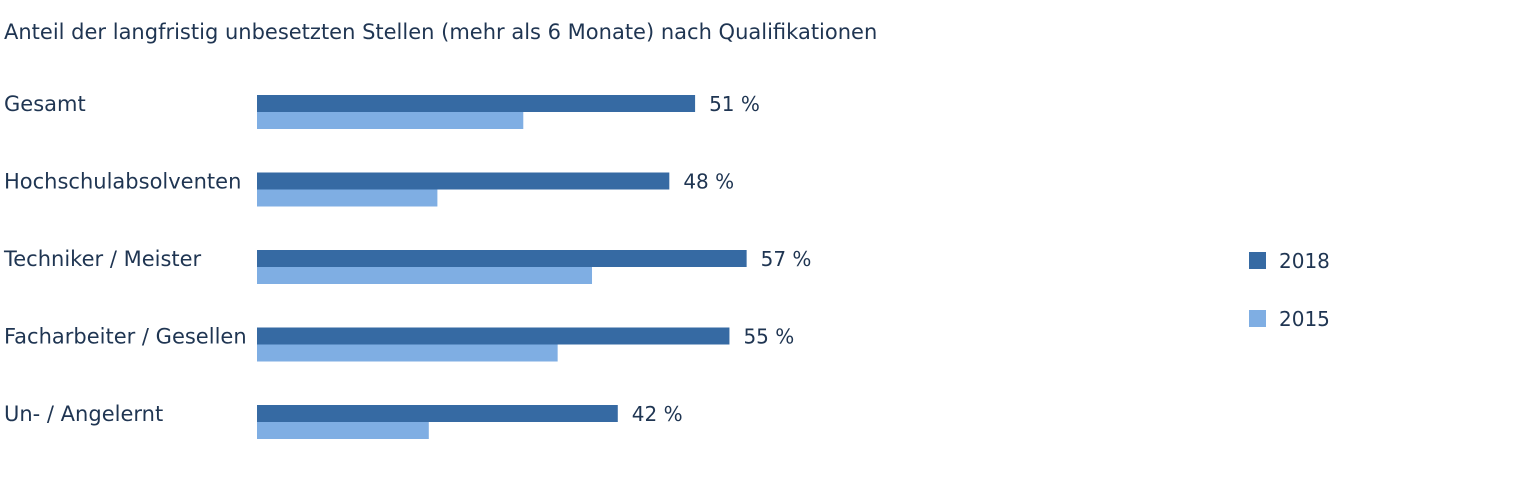 The image size is (1520, 492). Describe the element at coordinates (768, 337) in the screenshot. I see `data-label: 55 %` at that location.